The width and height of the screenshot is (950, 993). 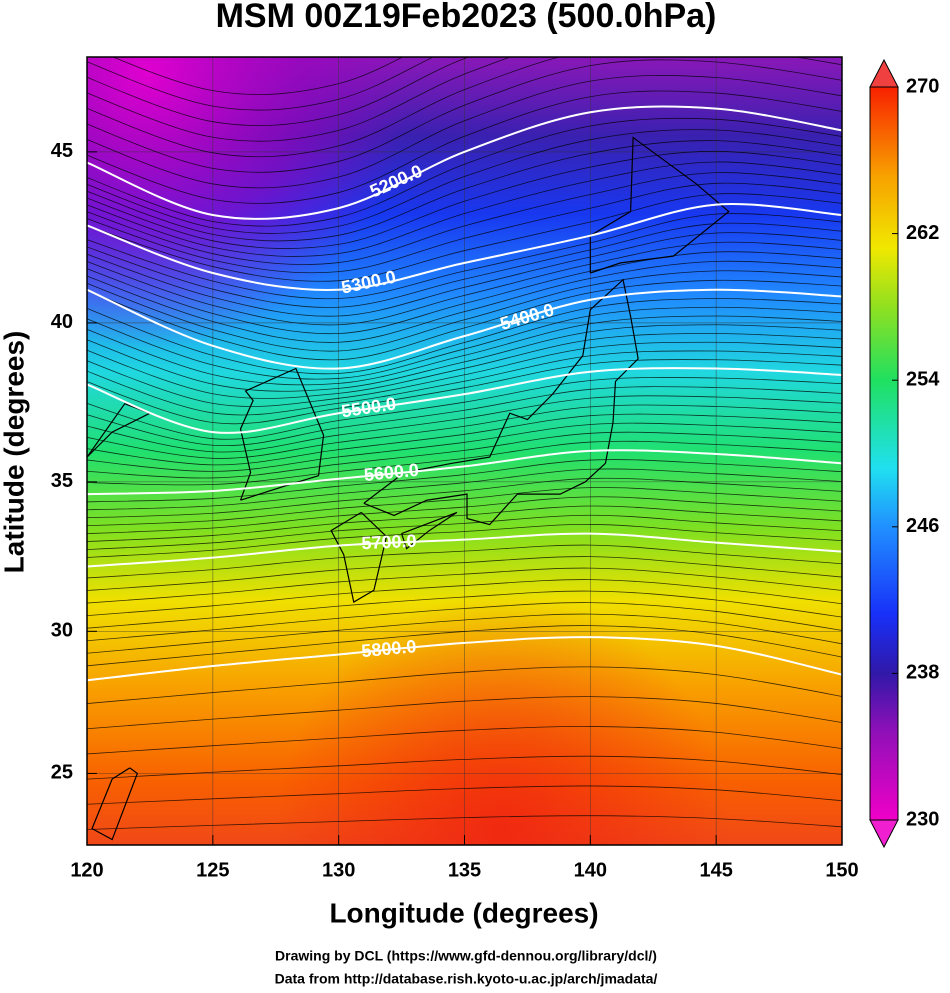 What do you see at coordinates (464, 870) in the screenshot?
I see `x-tick-label: 135` at bounding box center [464, 870].